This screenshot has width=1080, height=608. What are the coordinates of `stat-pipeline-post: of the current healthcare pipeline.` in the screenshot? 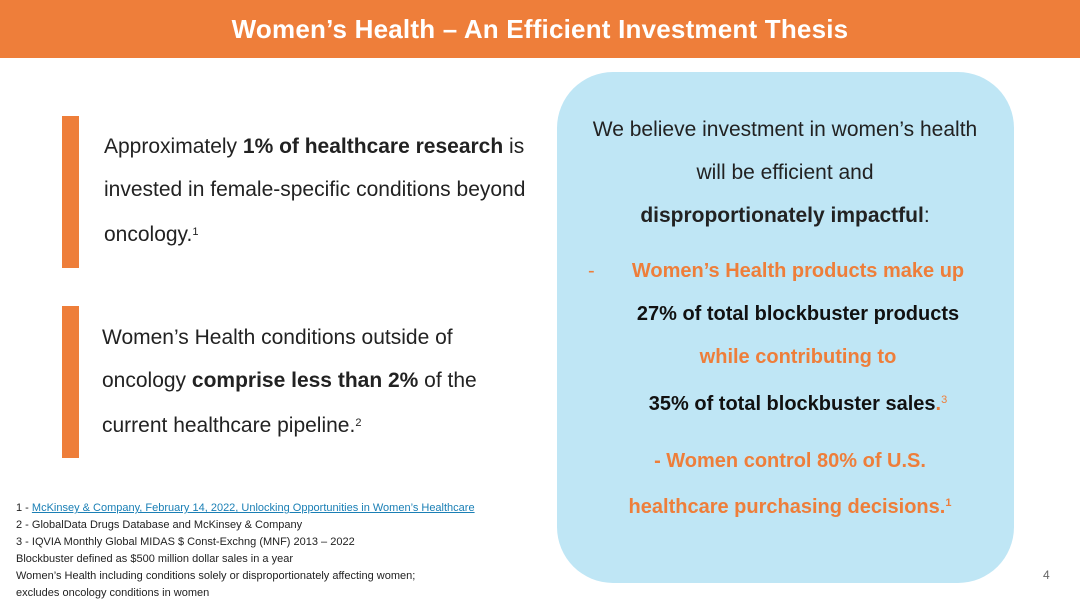 It's located at (289, 403).